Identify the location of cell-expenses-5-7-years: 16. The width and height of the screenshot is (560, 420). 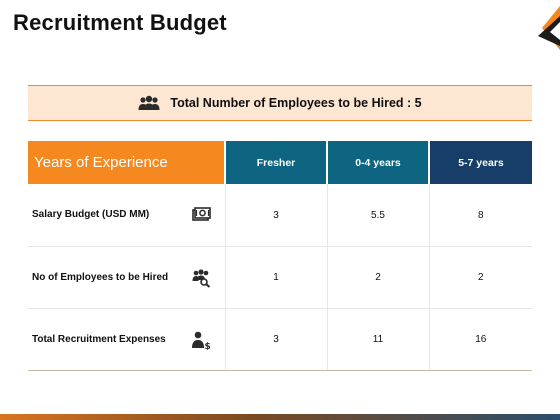
(480, 339).